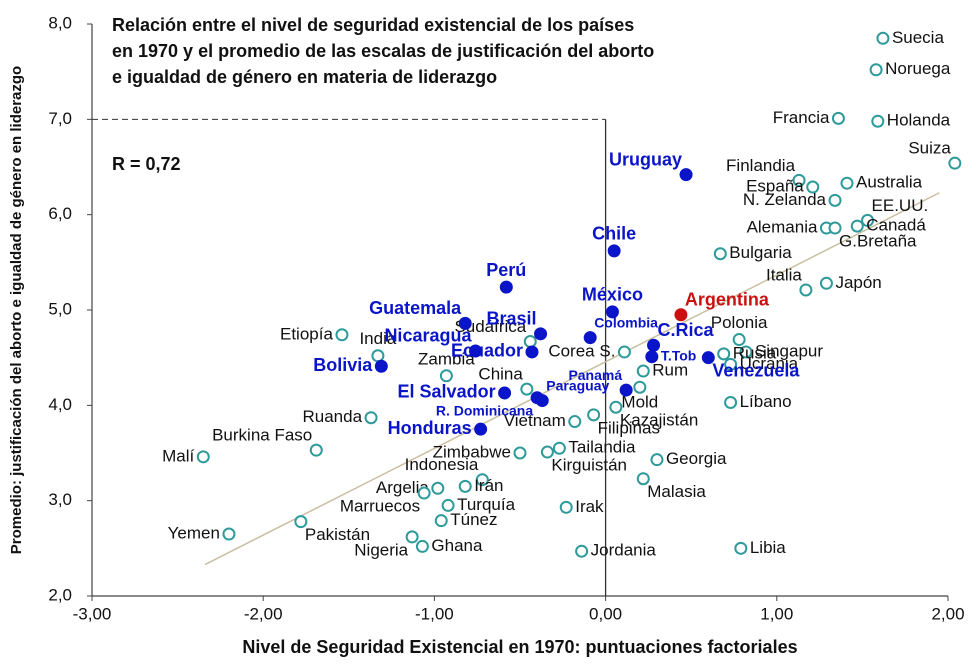 The image size is (979, 664). What do you see at coordinates (760, 252) in the screenshot?
I see `point-label: Bulgaria` at bounding box center [760, 252].